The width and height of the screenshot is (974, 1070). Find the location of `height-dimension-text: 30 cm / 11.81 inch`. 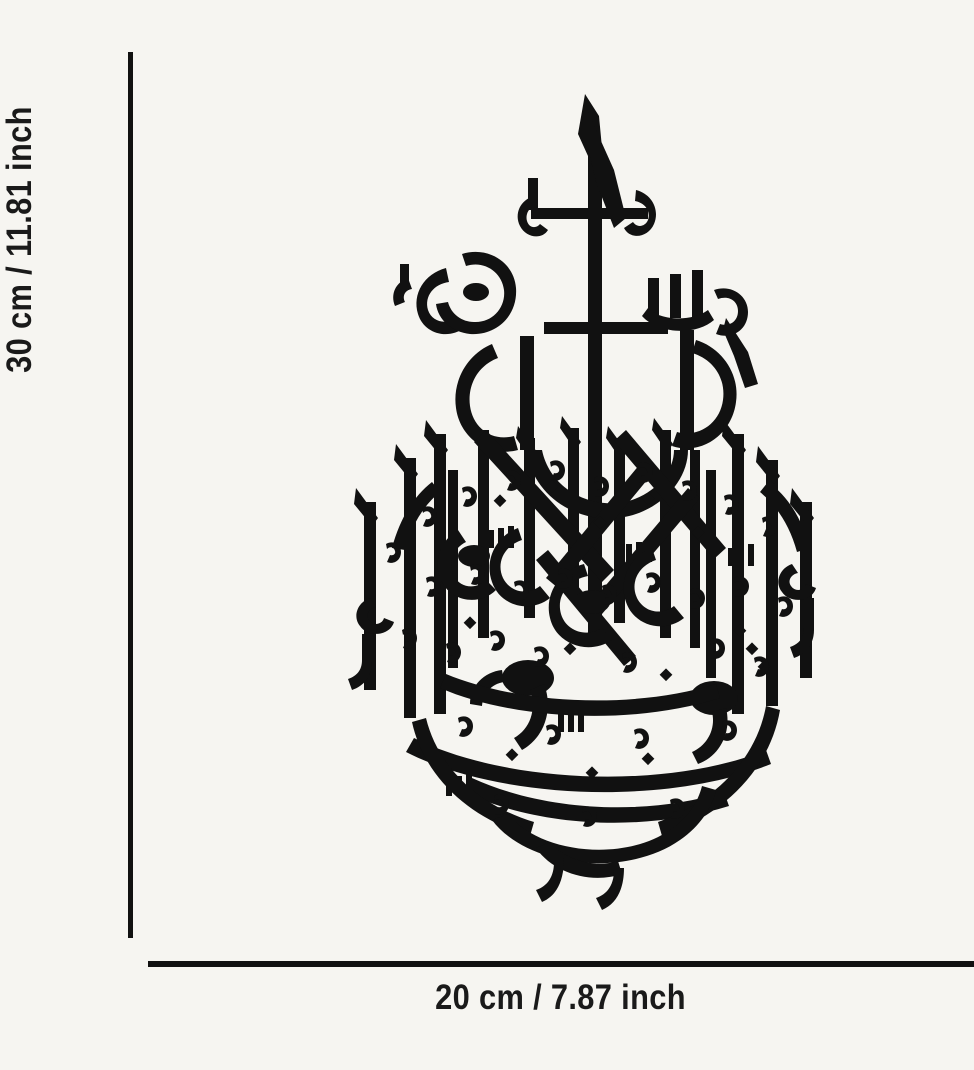

height-dimension-text: 30 cm / 11.81 inch is located at coordinates (19, 240).